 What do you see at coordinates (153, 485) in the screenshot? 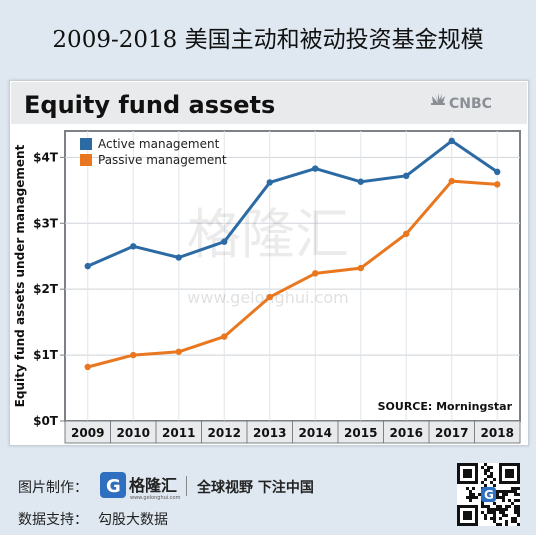
I see `logo-text: 格隆汇` at bounding box center [153, 485].